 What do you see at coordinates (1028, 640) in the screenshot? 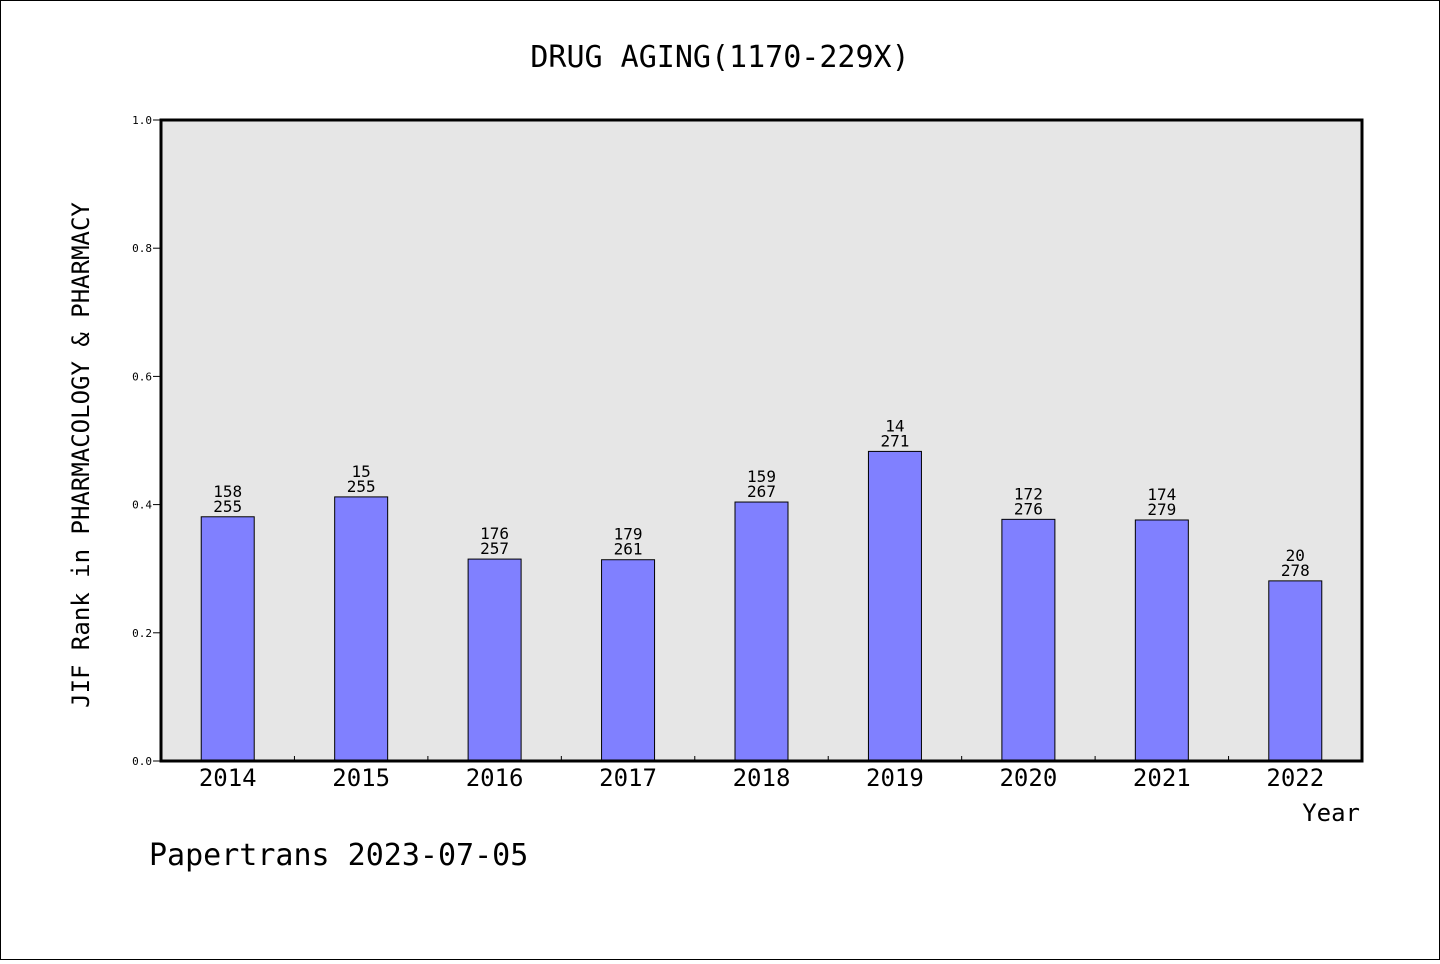
I see `bar-2020` at bounding box center [1028, 640].